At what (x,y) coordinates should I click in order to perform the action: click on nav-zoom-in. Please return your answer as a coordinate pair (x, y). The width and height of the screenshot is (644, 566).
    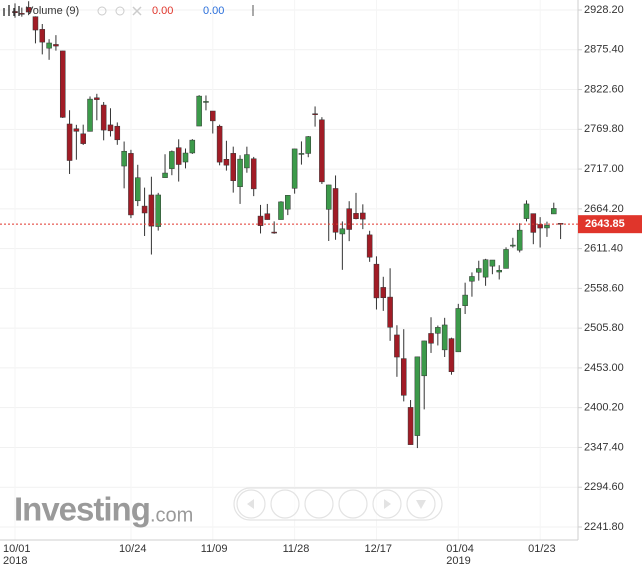
    Looking at the image, I should click on (285, 504).